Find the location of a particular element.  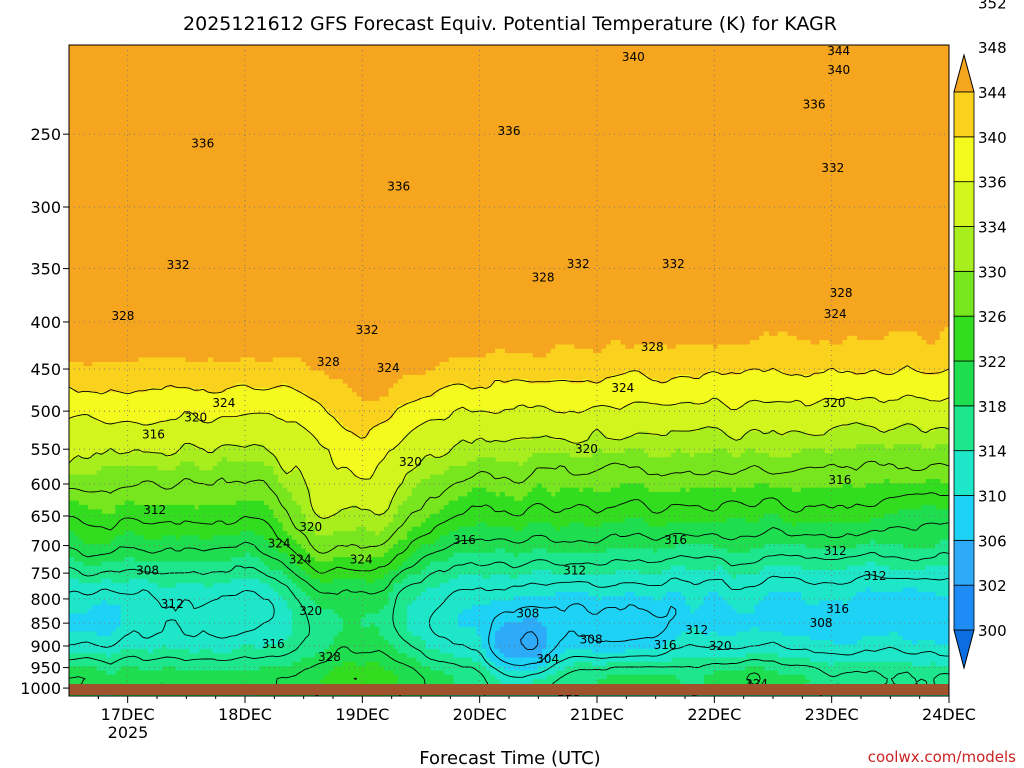

y-tick-label-500: 500 is located at coordinates (45, 411).